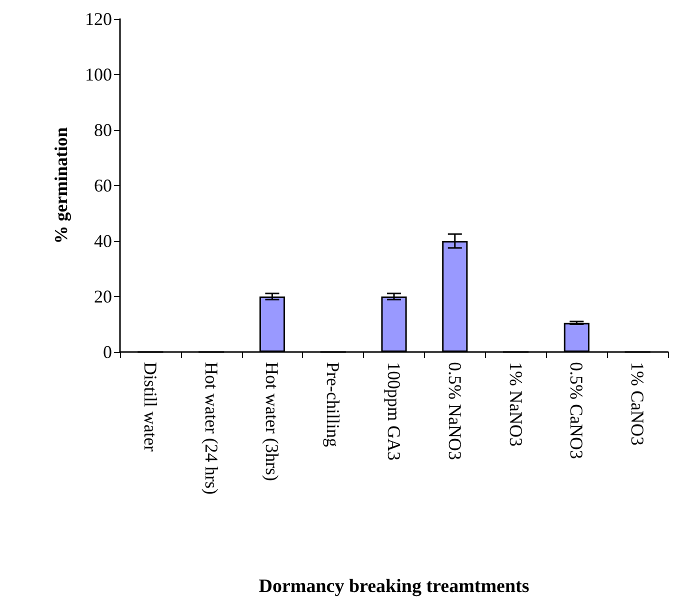 Image resolution: width=698 pixels, height=610 pixels. I want to click on x-axis-title: Dormancy breaking treamtments, so click(394, 586).